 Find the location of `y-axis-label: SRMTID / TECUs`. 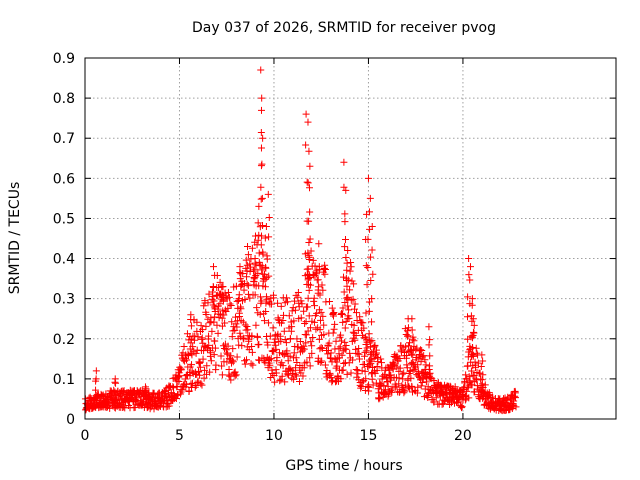

y-axis-label: SRMTID / TECUs is located at coordinates (15, 238).